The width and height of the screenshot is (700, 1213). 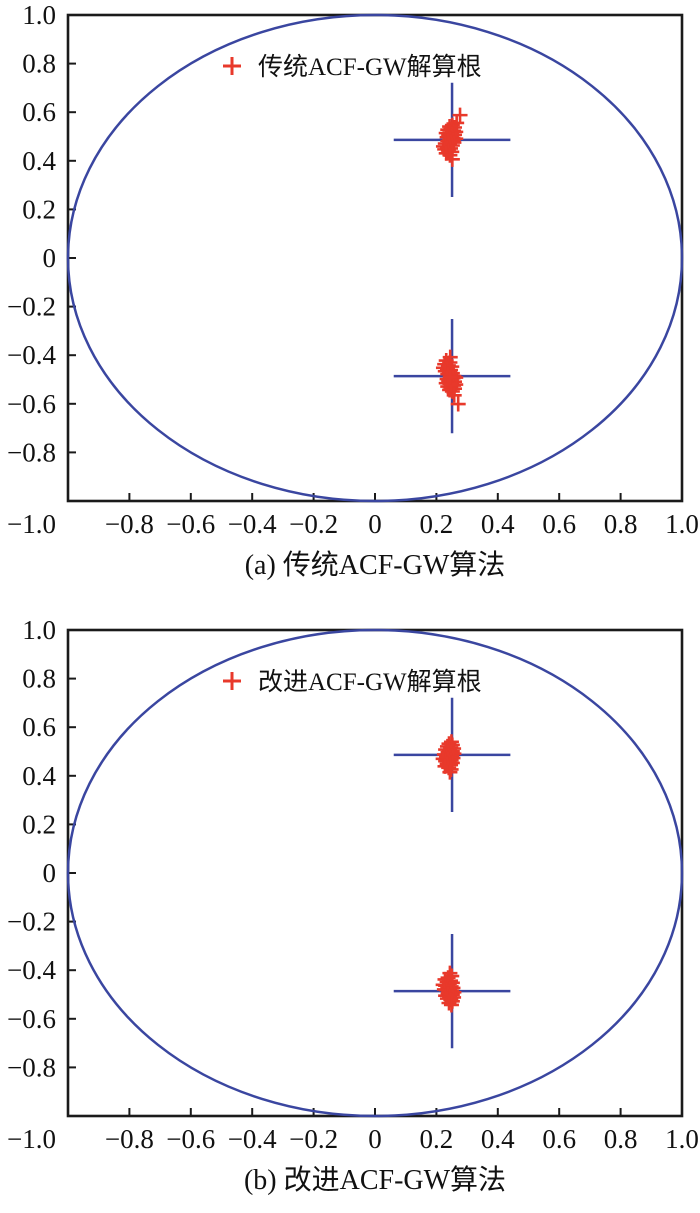 I want to click on legend: 改进ACF-GW解算根, so click(x=352, y=682).